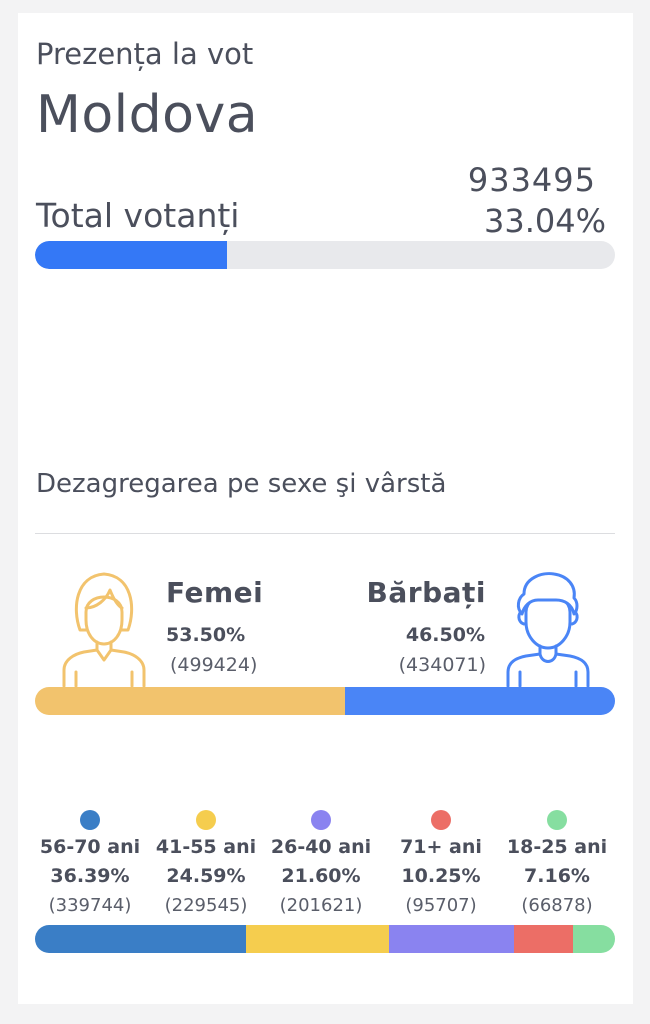 The width and height of the screenshot is (650, 1024). What do you see at coordinates (557, 876) in the screenshot?
I see `age-group-percent: 7.16%` at bounding box center [557, 876].